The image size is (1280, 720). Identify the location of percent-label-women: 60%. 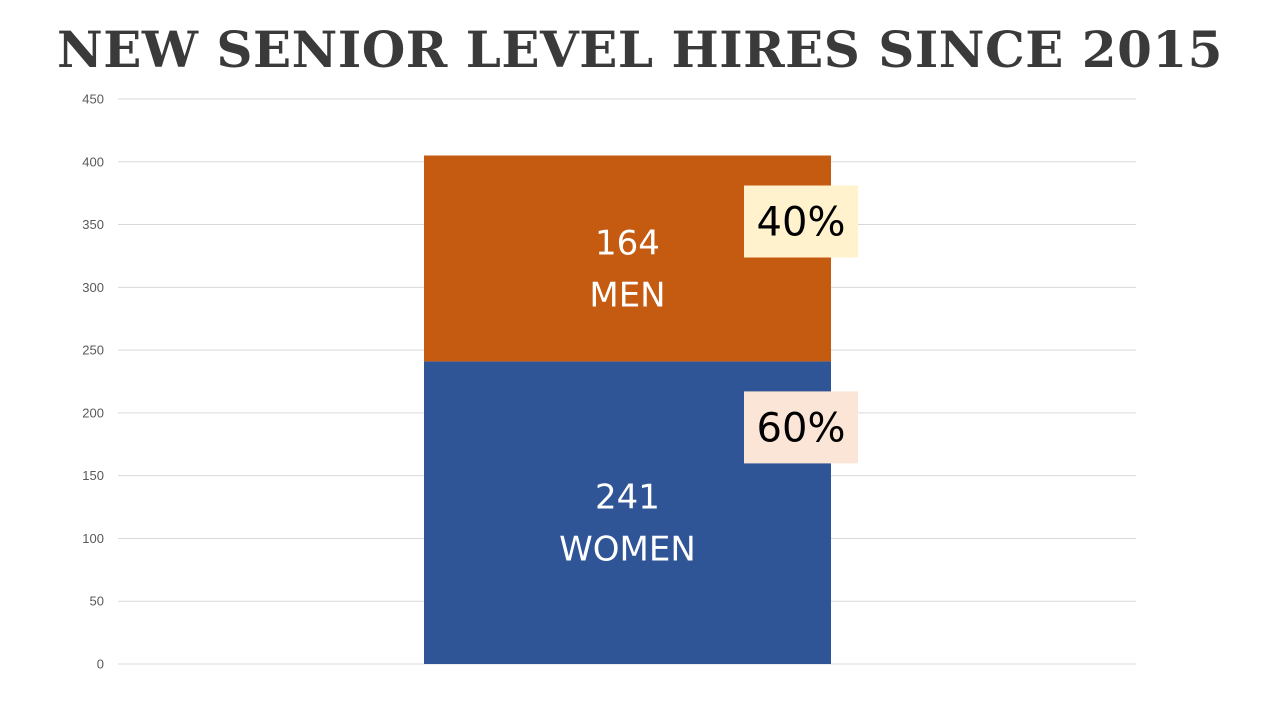
(801, 428).